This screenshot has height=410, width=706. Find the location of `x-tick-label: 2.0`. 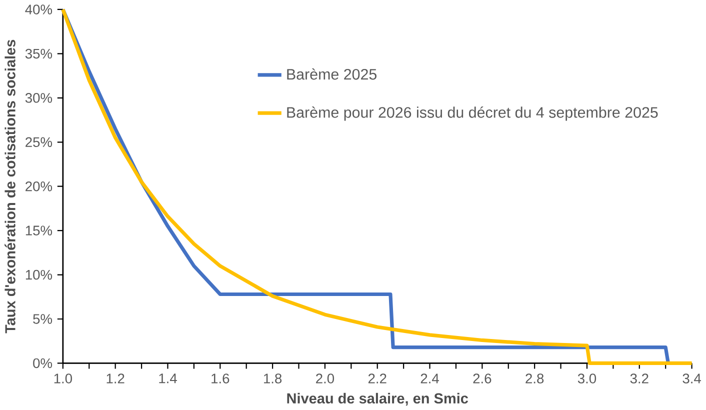

x-tick-label: 2.0 is located at coordinates (325, 379).